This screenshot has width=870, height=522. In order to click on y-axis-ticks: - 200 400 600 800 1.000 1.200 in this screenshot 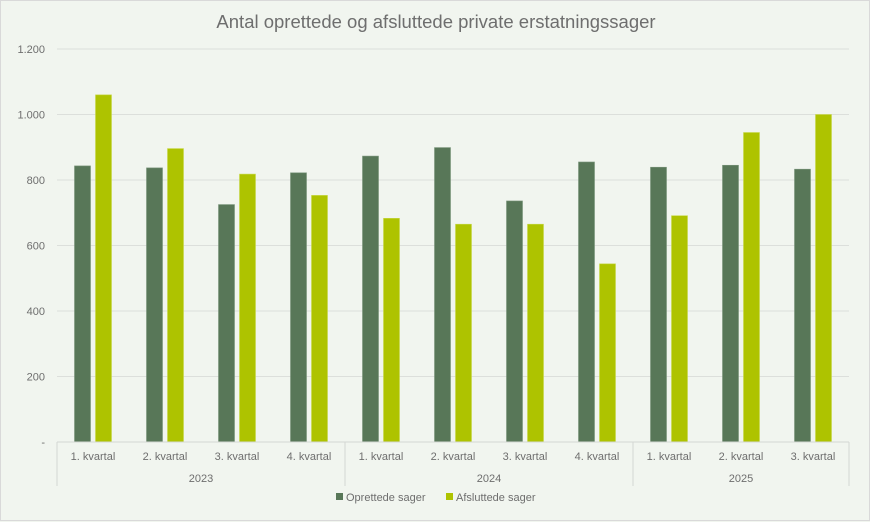, I will do `click(31, 246)`.